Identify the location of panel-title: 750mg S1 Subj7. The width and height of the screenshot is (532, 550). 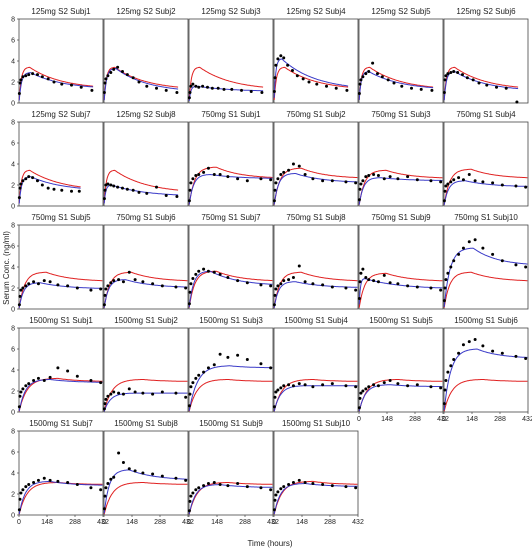
(231, 217).